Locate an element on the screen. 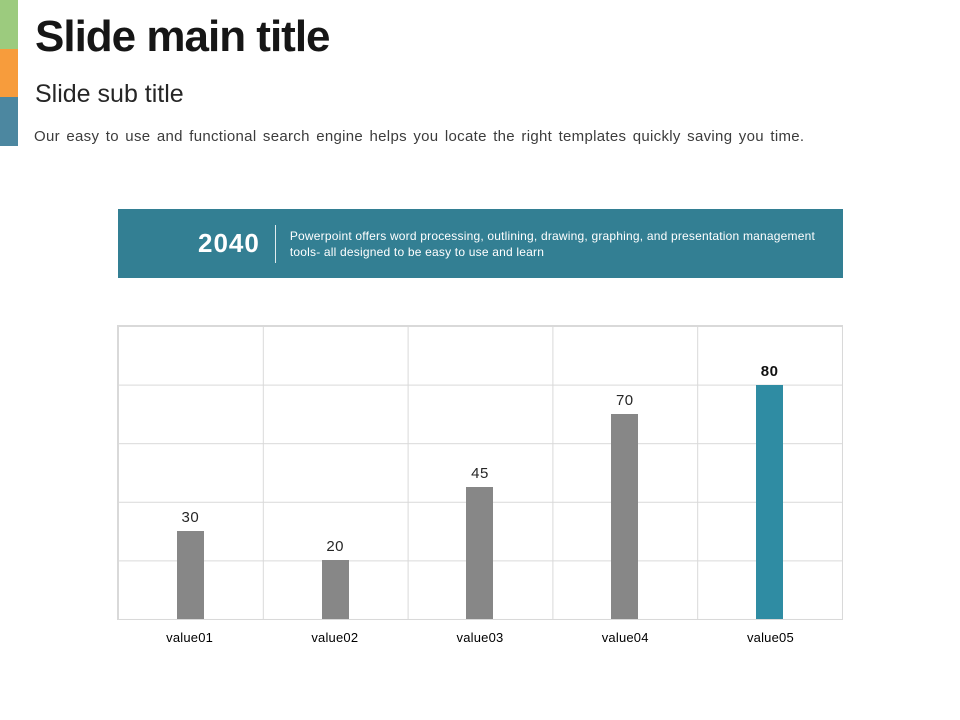 Image resolution: width=960 pixels, height=720 pixels. x-axis-label: value02 is located at coordinates (335, 637).